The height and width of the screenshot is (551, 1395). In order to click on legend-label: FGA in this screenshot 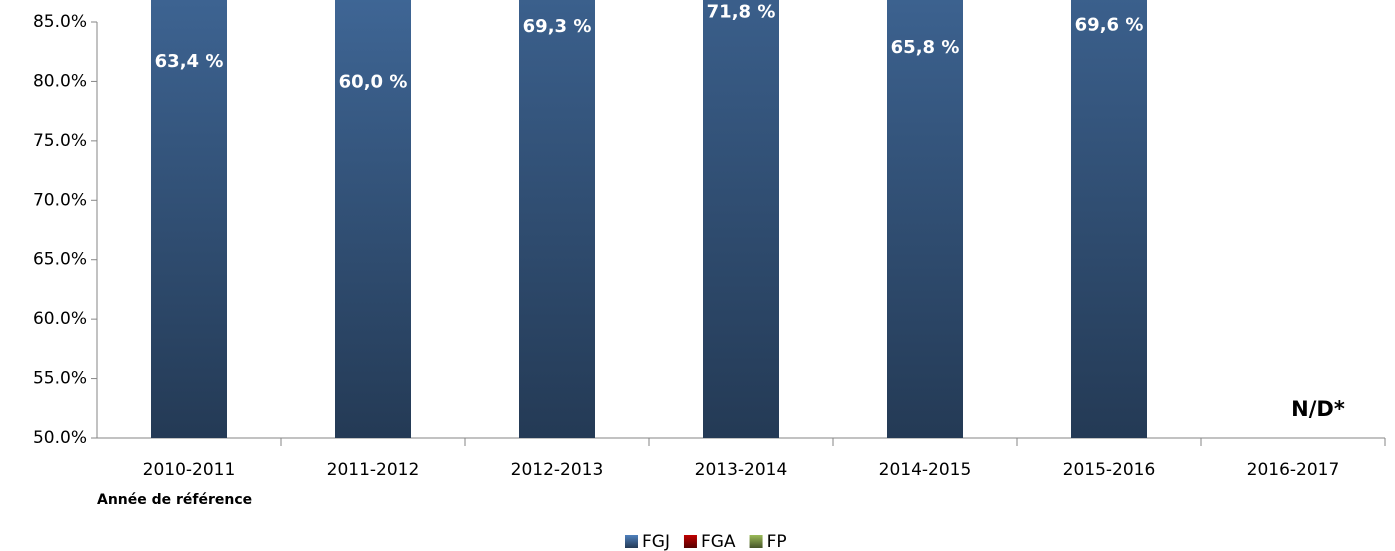, I will do `click(718, 541)`.